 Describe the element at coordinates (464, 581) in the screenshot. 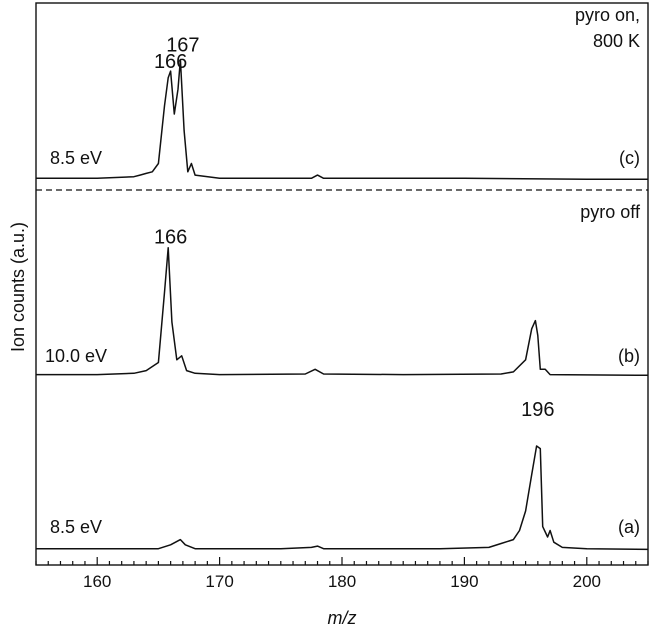

I see `x-tick-label: 190` at that location.